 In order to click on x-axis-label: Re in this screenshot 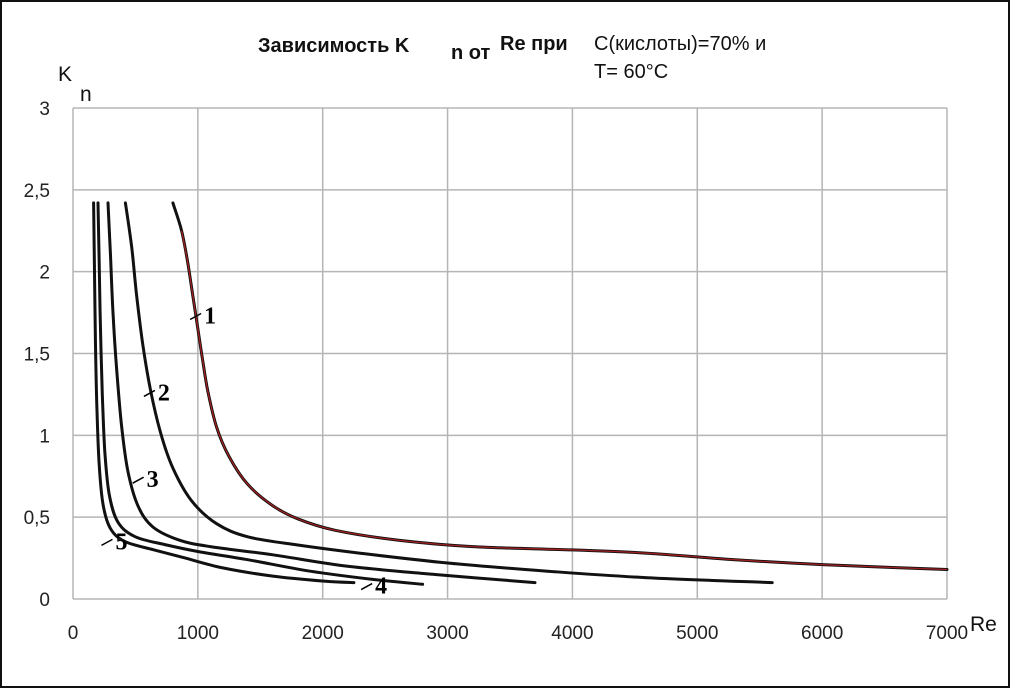, I will do `click(983, 624)`.